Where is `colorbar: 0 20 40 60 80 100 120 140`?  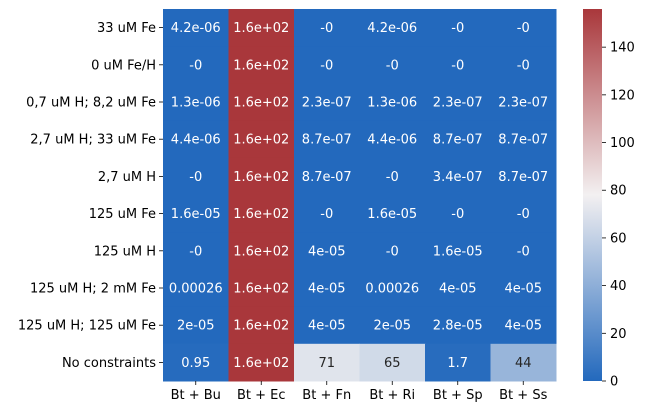 colorbar: 0 20 40 60 80 100 120 140 is located at coordinates (609, 199).